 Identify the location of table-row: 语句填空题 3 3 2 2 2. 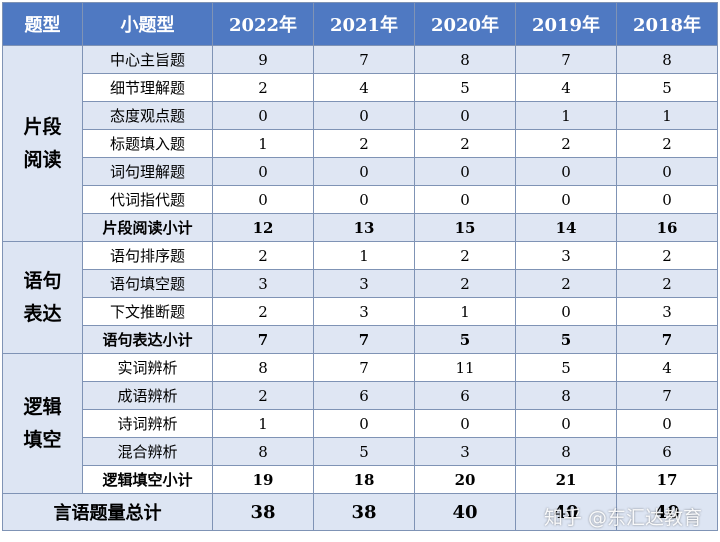
(360, 283).